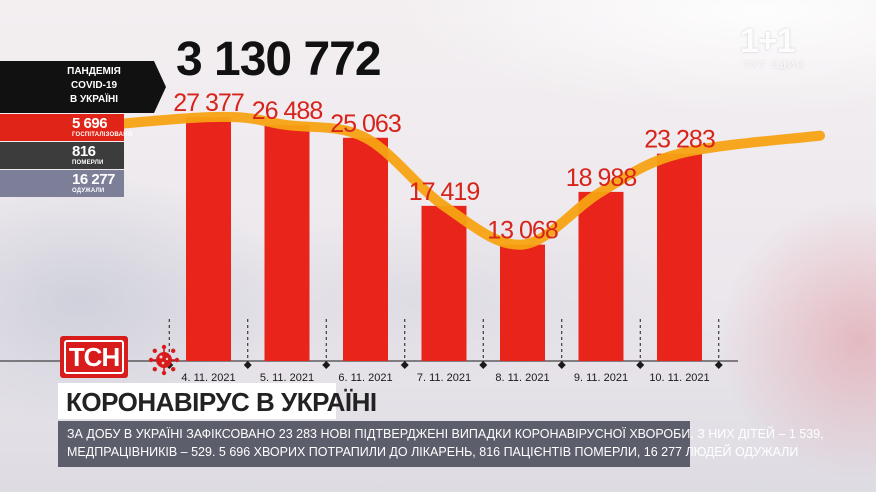 The width and height of the screenshot is (876, 492). I want to click on title-text: КОРОНАВІРУС В УКРАЇНІ, so click(221, 402).